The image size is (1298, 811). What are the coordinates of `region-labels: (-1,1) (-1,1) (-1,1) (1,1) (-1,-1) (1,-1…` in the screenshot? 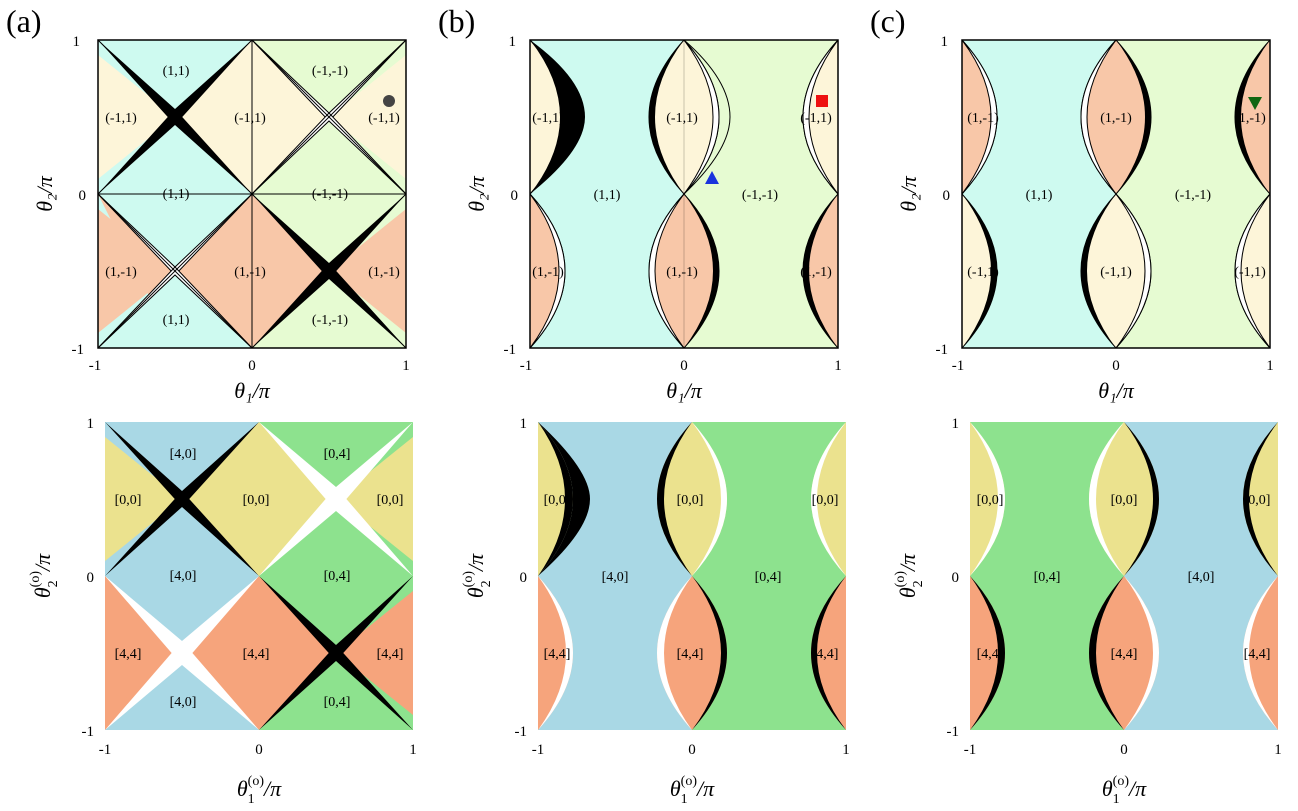 It's located at (682, 195).